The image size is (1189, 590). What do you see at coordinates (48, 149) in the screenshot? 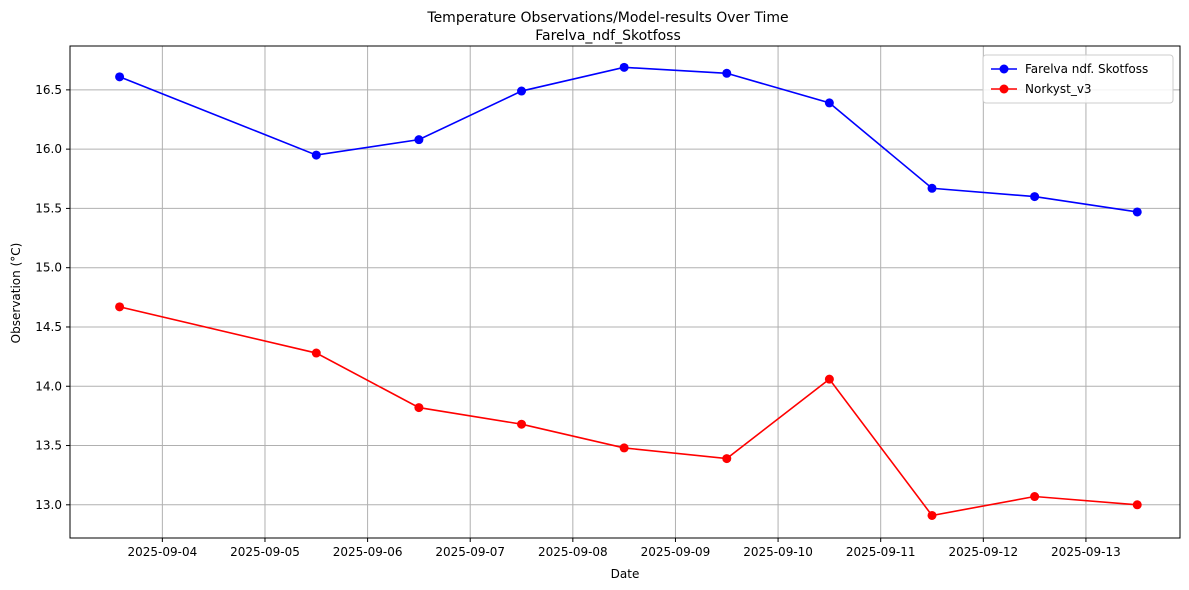
I see `y-tick-label: 16.0` at bounding box center [48, 149].